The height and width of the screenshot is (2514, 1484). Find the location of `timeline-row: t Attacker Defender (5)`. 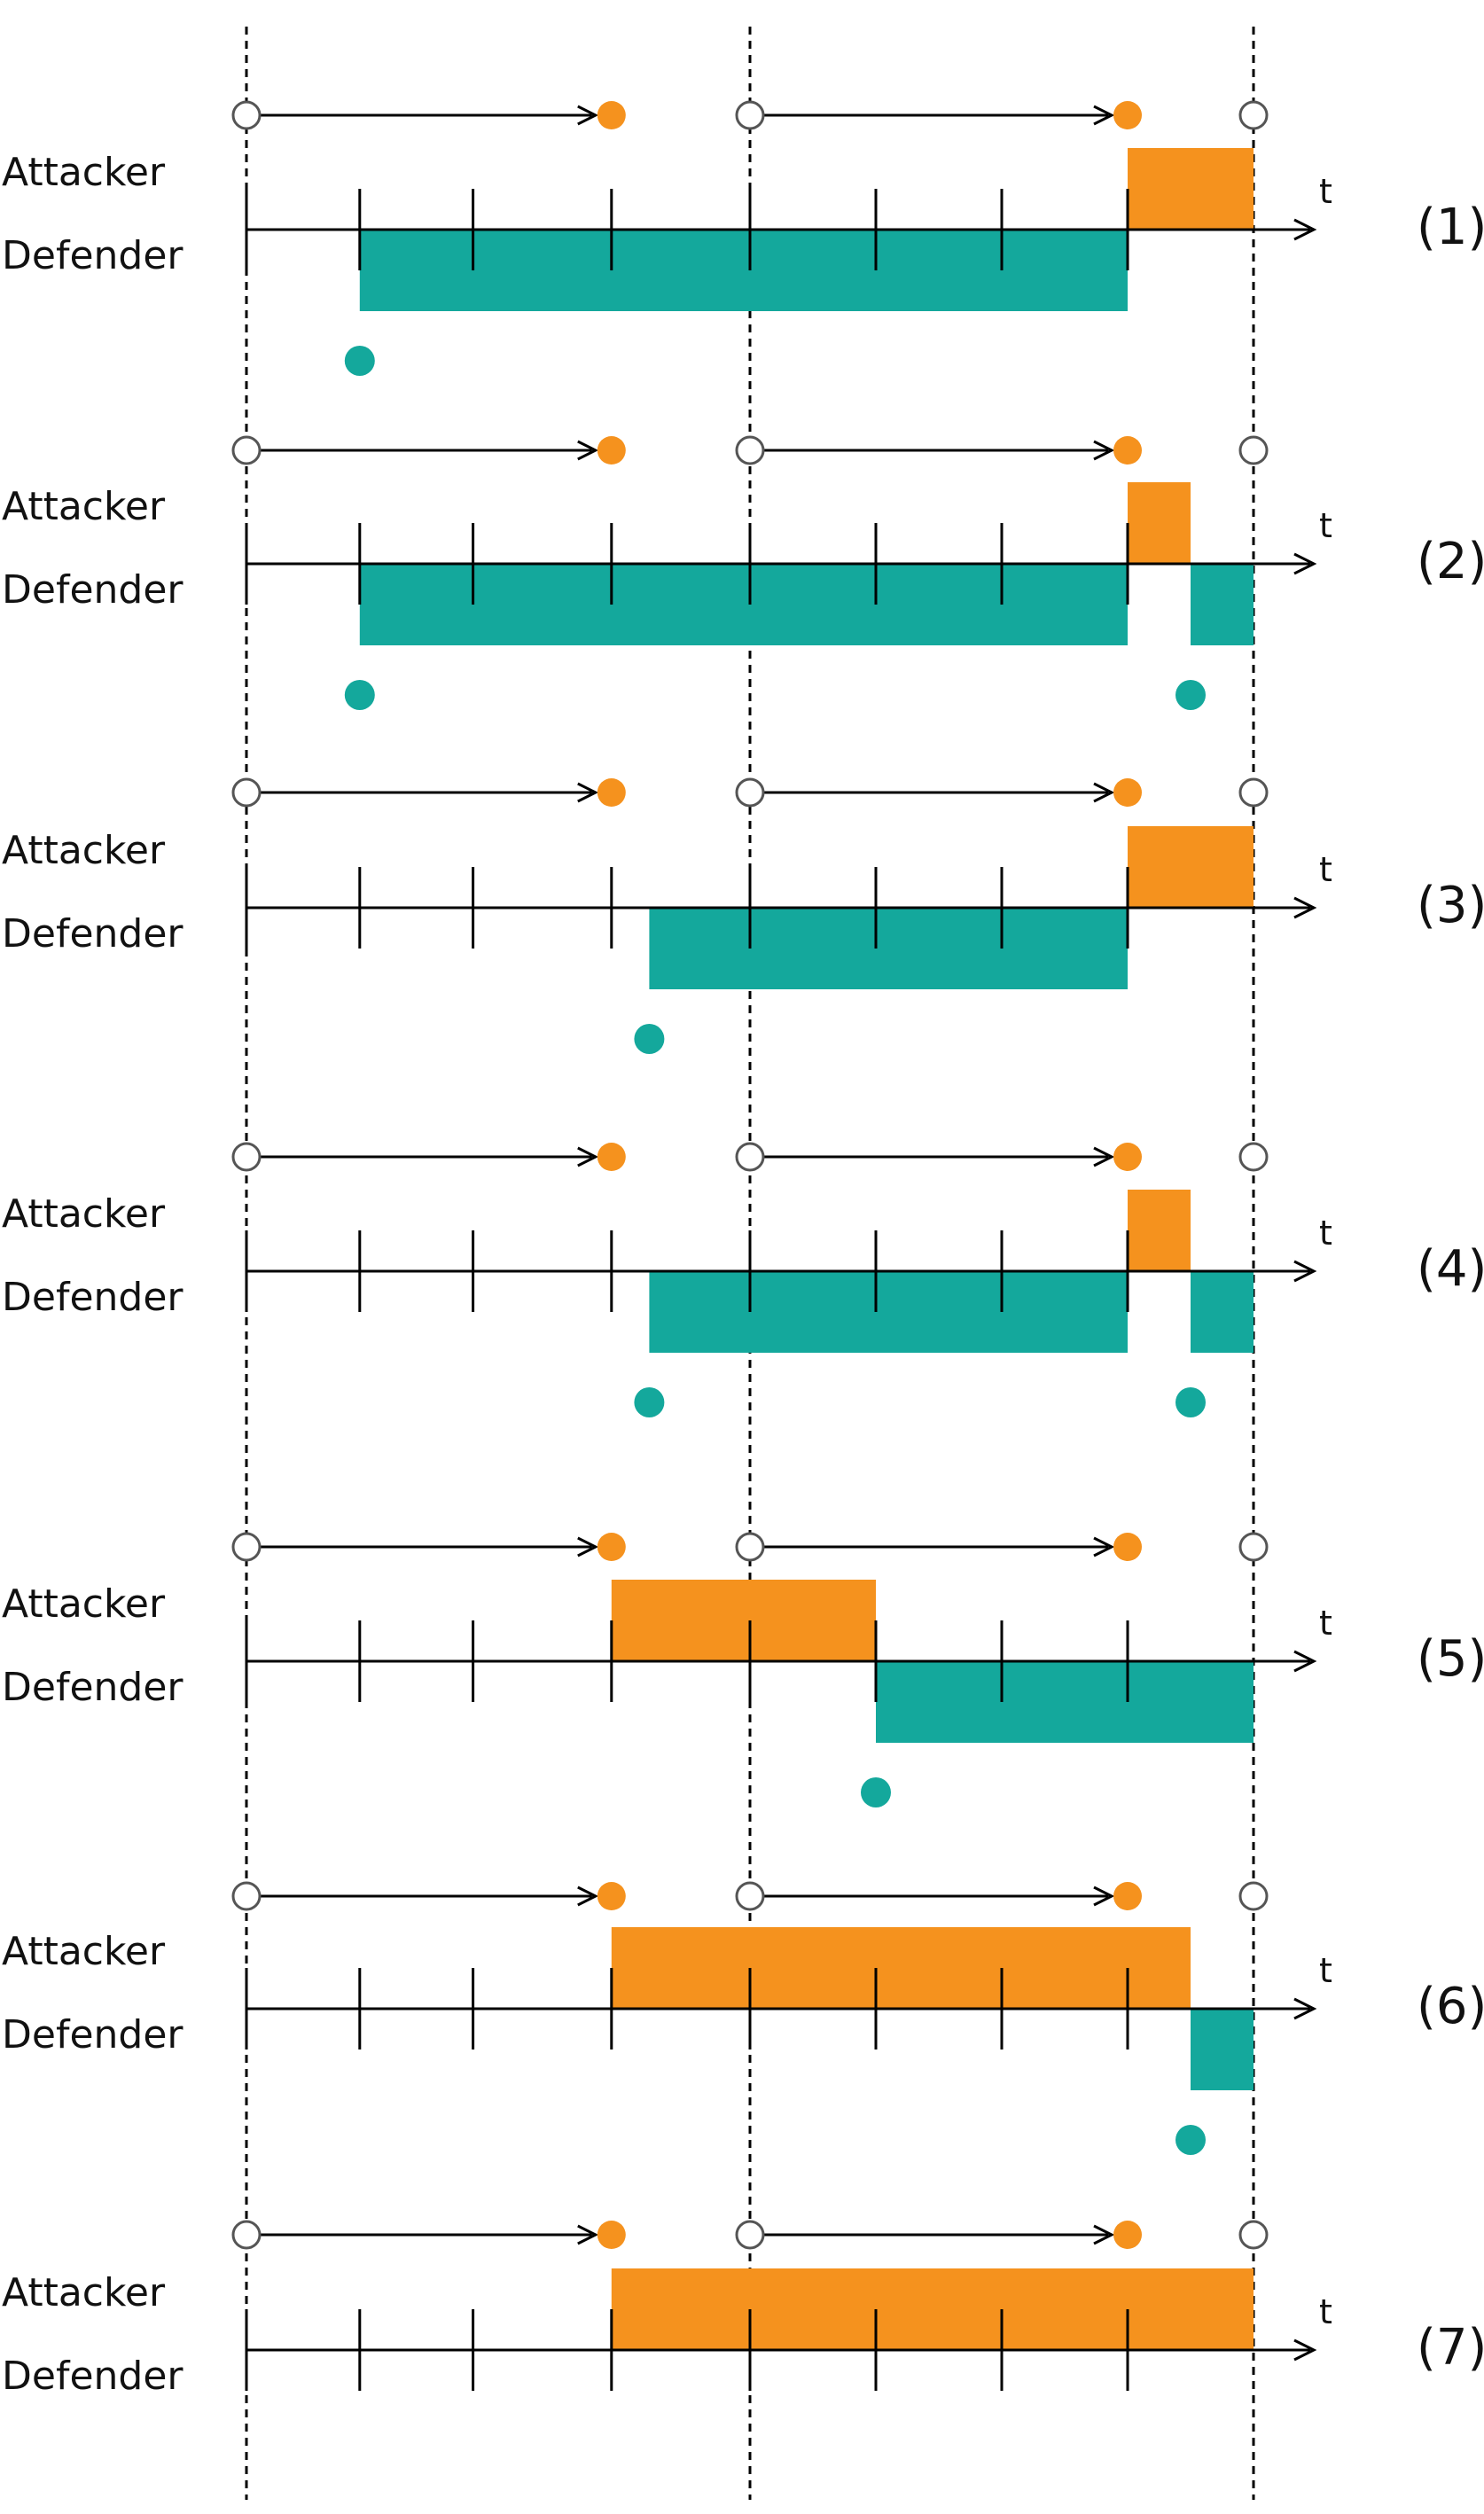

timeline-row: t Attacker Defender (5) is located at coordinates (743, 1669).